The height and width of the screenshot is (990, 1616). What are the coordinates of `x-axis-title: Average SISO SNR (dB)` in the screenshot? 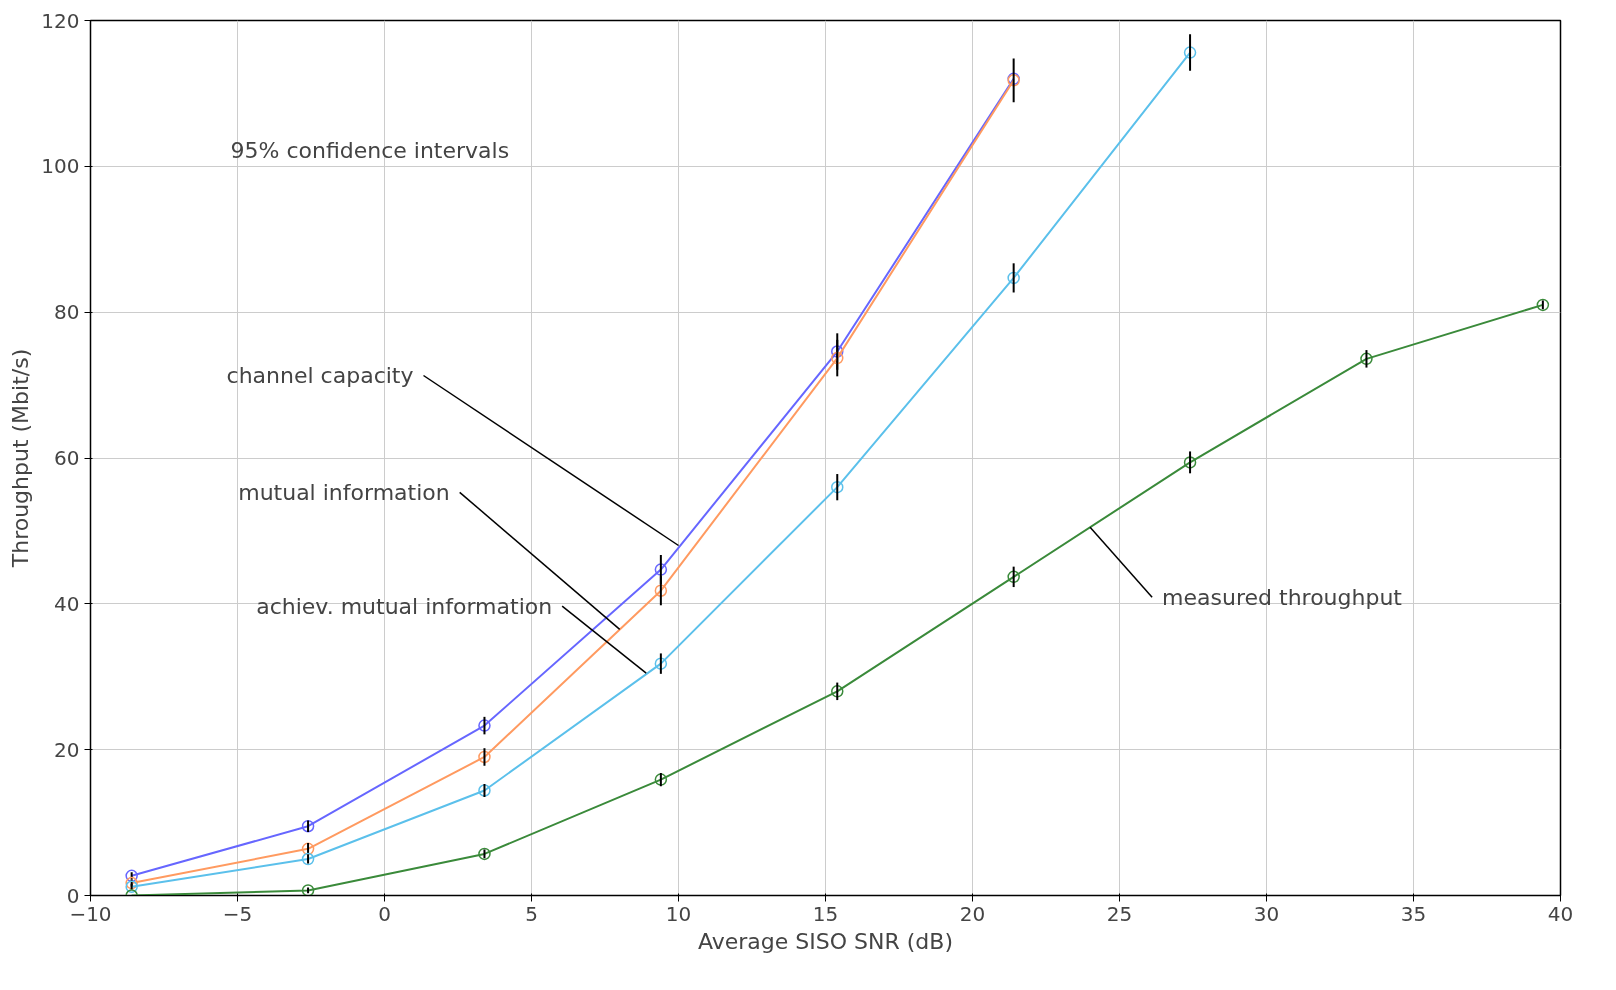 It's located at (826, 941).